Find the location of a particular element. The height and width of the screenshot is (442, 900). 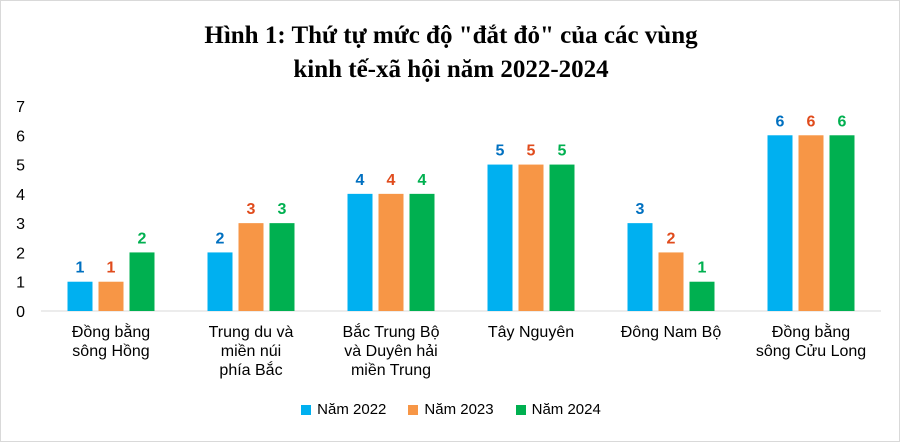

y-tick-label: 7 is located at coordinates (20, 107).